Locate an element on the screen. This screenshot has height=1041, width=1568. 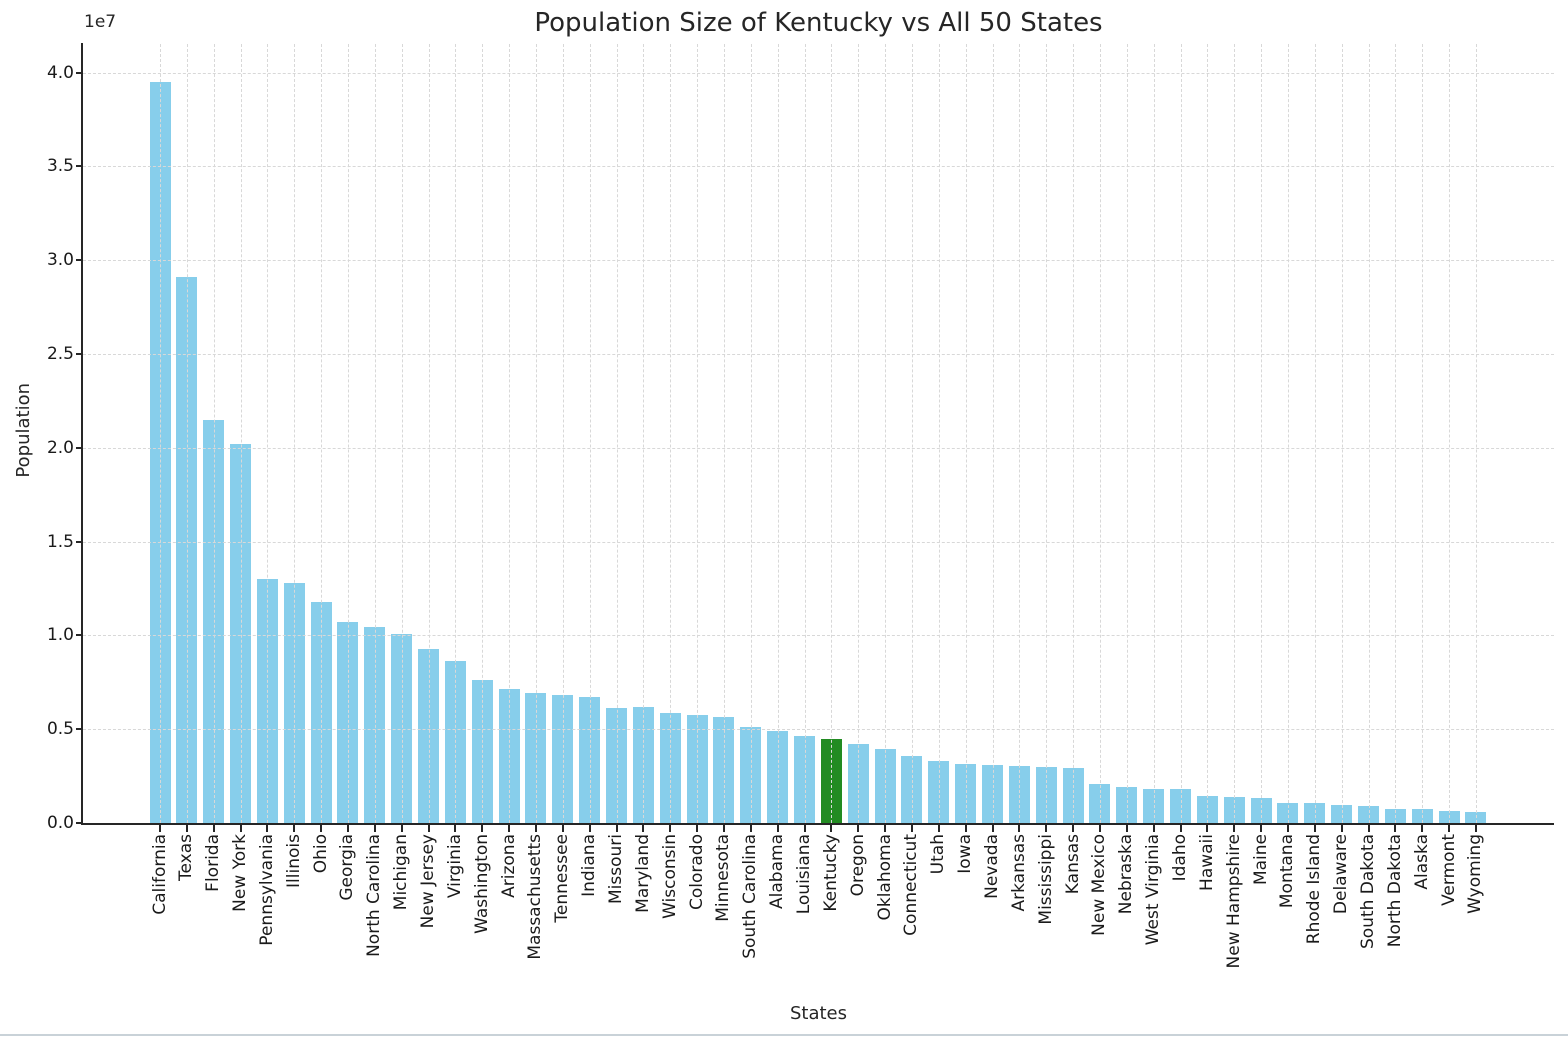
xtick-label-pennsylvania: Pennsylvania is located at coordinates (266, 890).